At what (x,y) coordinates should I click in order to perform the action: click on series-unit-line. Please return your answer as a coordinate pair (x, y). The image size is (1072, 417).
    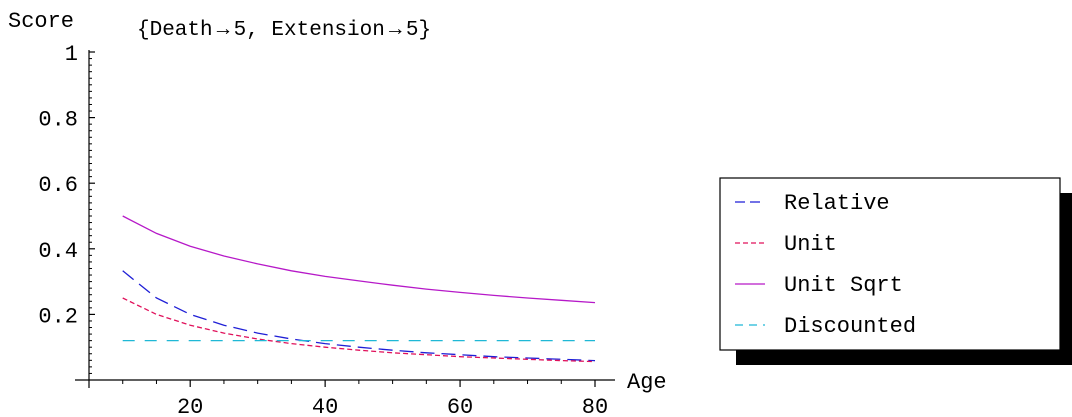
    Looking at the image, I should click on (359, 330).